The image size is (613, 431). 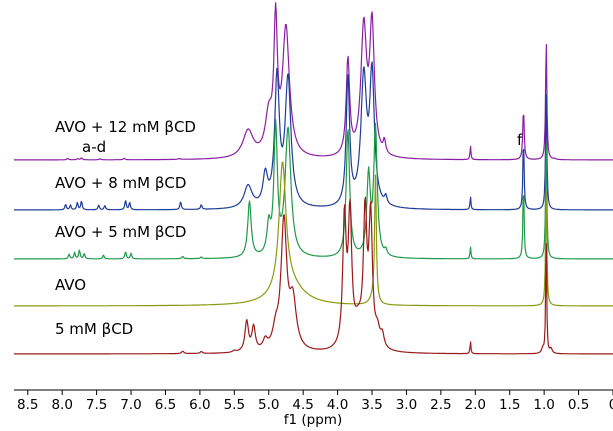 What do you see at coordinates (130, 405) in the screenshot?
I see `x-tick-label: 7.0` at bounding box center [130, 405].